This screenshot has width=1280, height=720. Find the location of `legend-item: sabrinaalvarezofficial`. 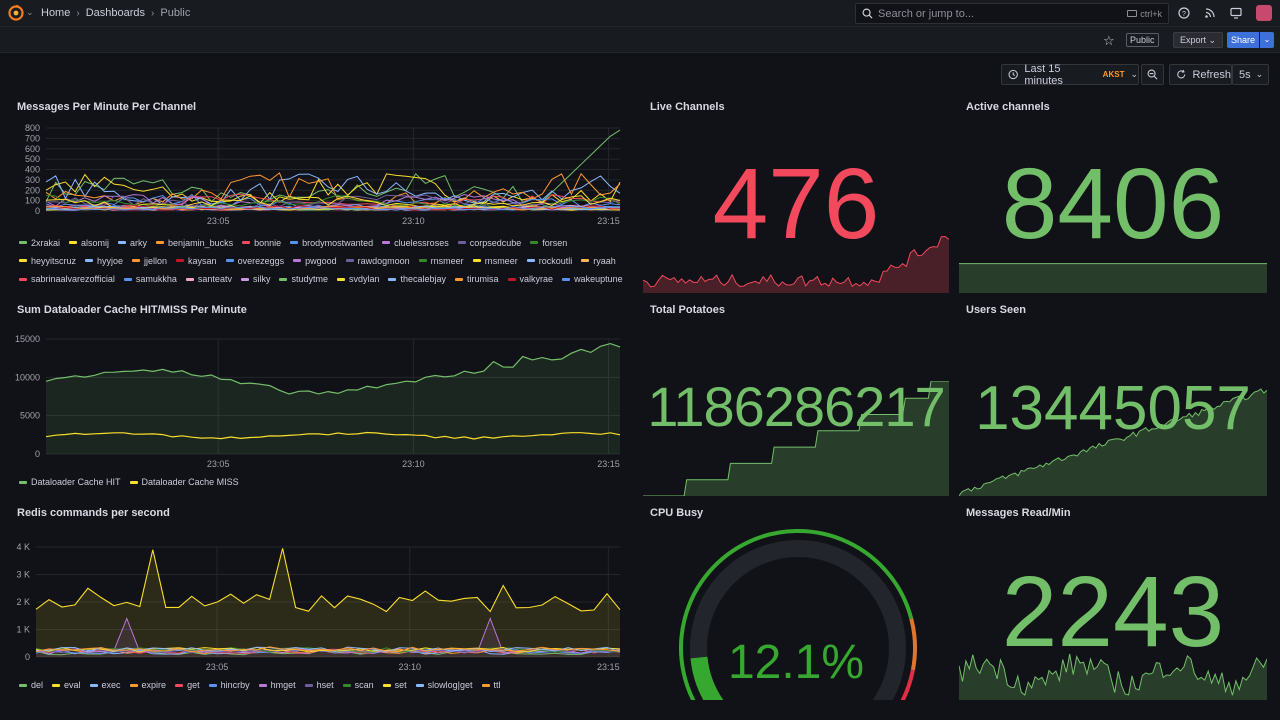

legend-item: sabrinaalvarezofficial is located at coordinates (67, 279).